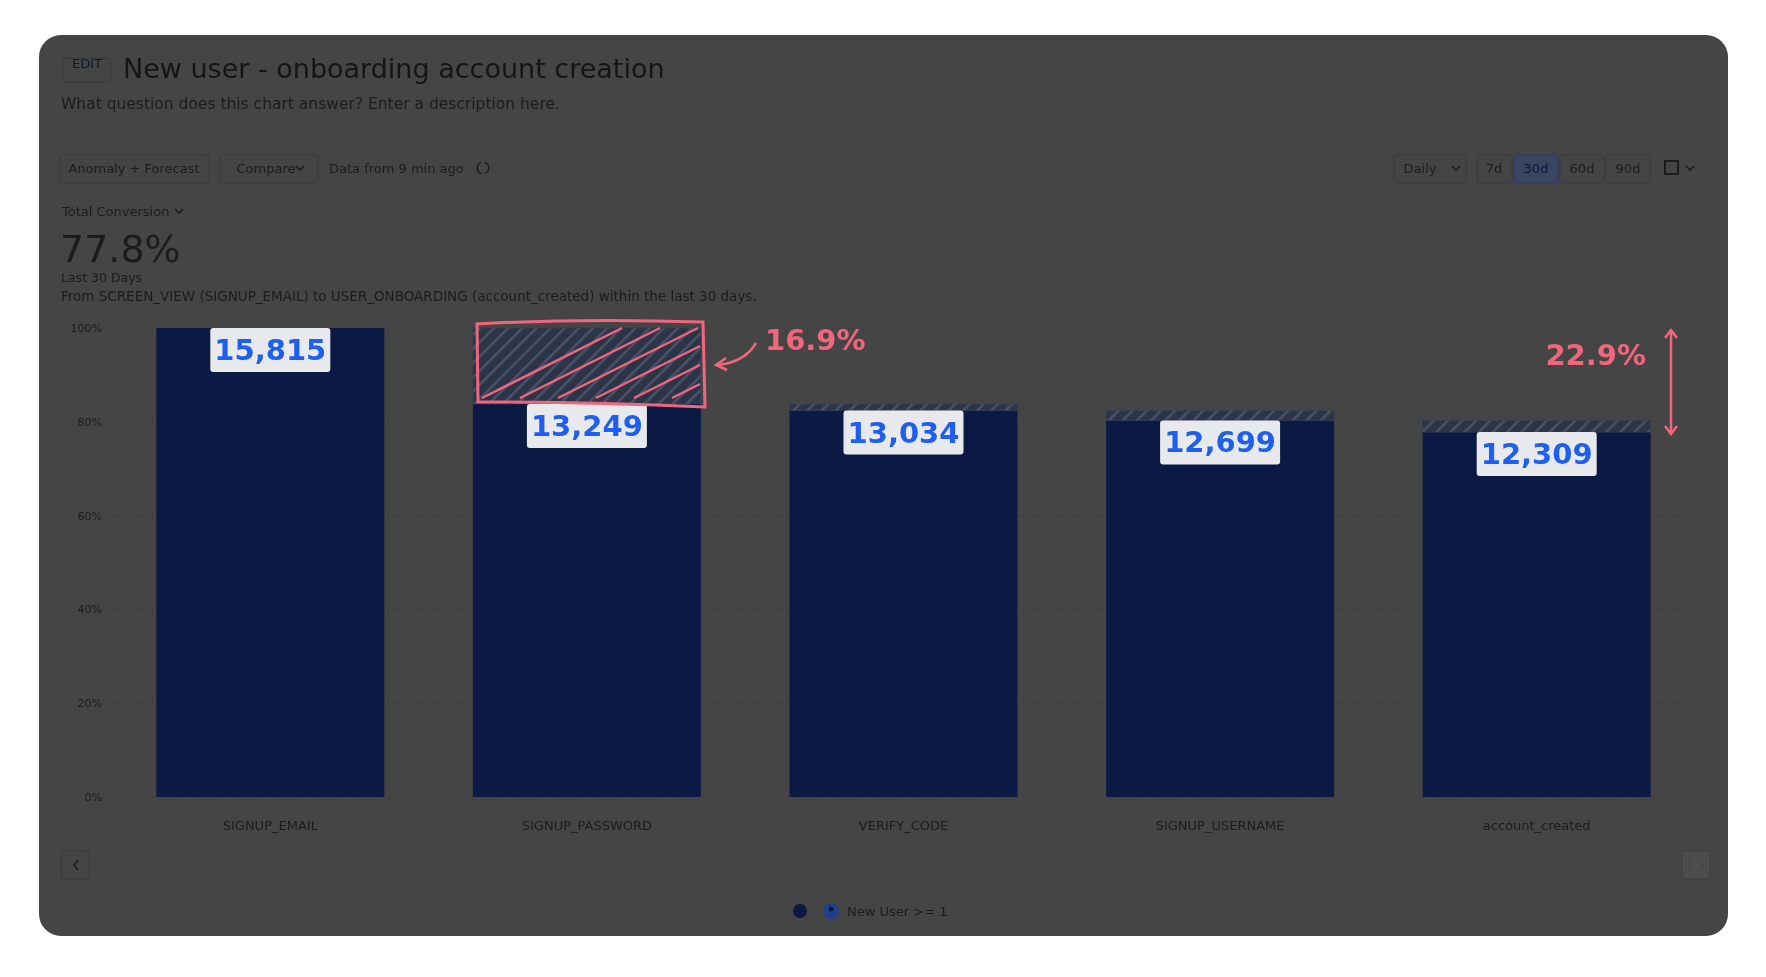 The image size is (1766, 977). Describe the element at coordinates (1220, 442) in the screenshot. I see `annotation: 12,699` at that location.